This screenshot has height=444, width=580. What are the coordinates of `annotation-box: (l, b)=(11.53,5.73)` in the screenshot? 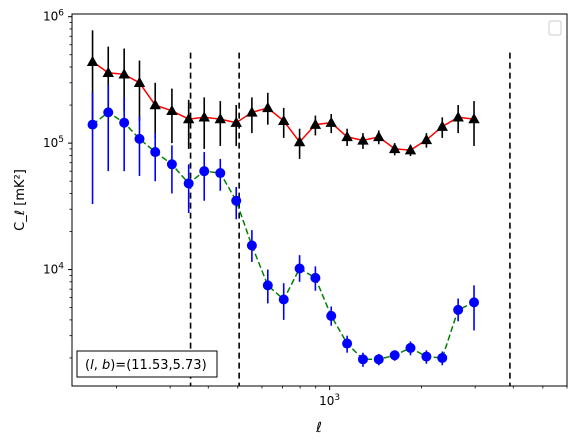 It's located at (147, 364).